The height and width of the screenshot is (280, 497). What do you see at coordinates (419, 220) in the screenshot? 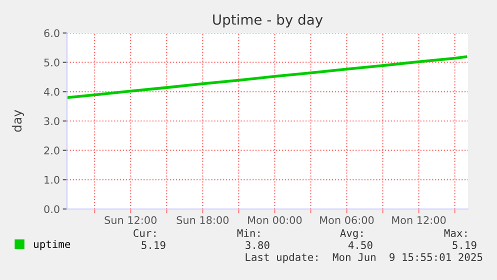
I see `x-tick-label: Mon 12:00` at bounding box center [419, 220].